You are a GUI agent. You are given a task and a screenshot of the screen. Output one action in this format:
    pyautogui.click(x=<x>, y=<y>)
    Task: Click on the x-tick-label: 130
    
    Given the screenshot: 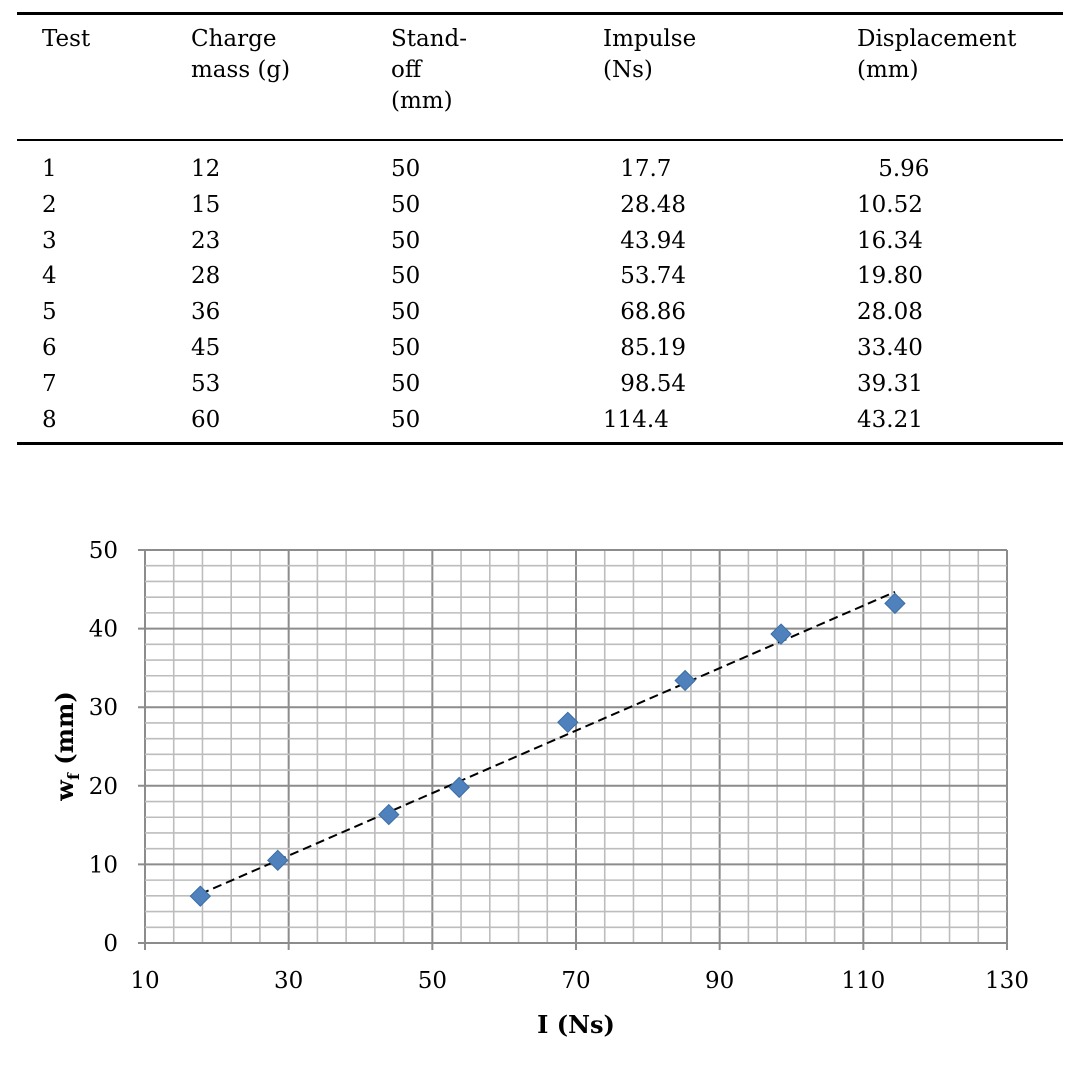 What is the action you would take?
    pyautogui.click(x=1007, y=981)
    